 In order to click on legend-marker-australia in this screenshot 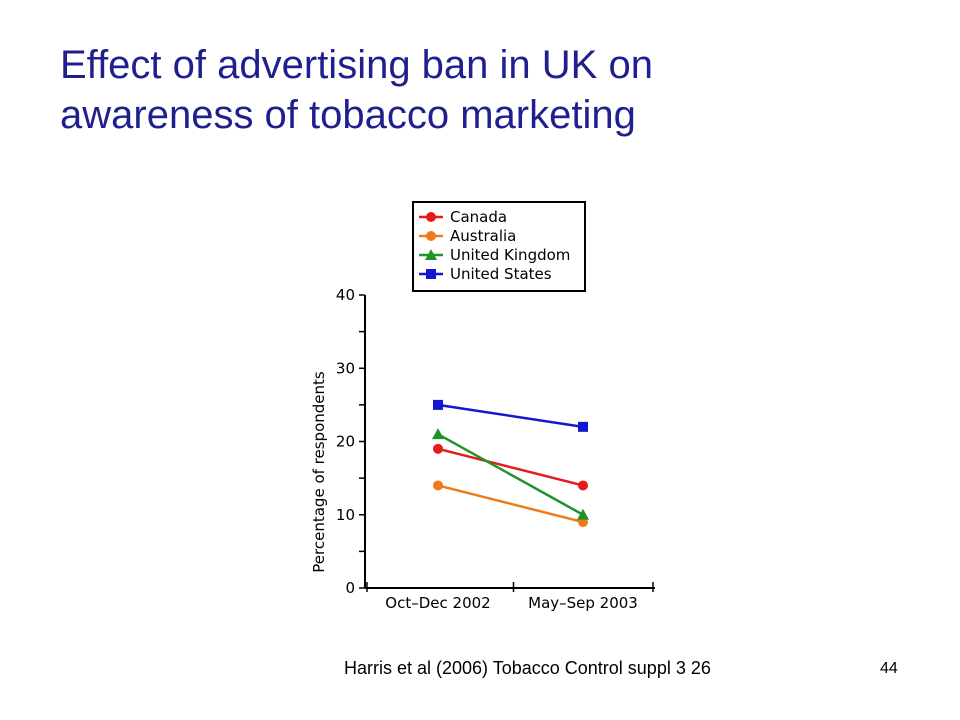, I will do `click(431, 236)`.